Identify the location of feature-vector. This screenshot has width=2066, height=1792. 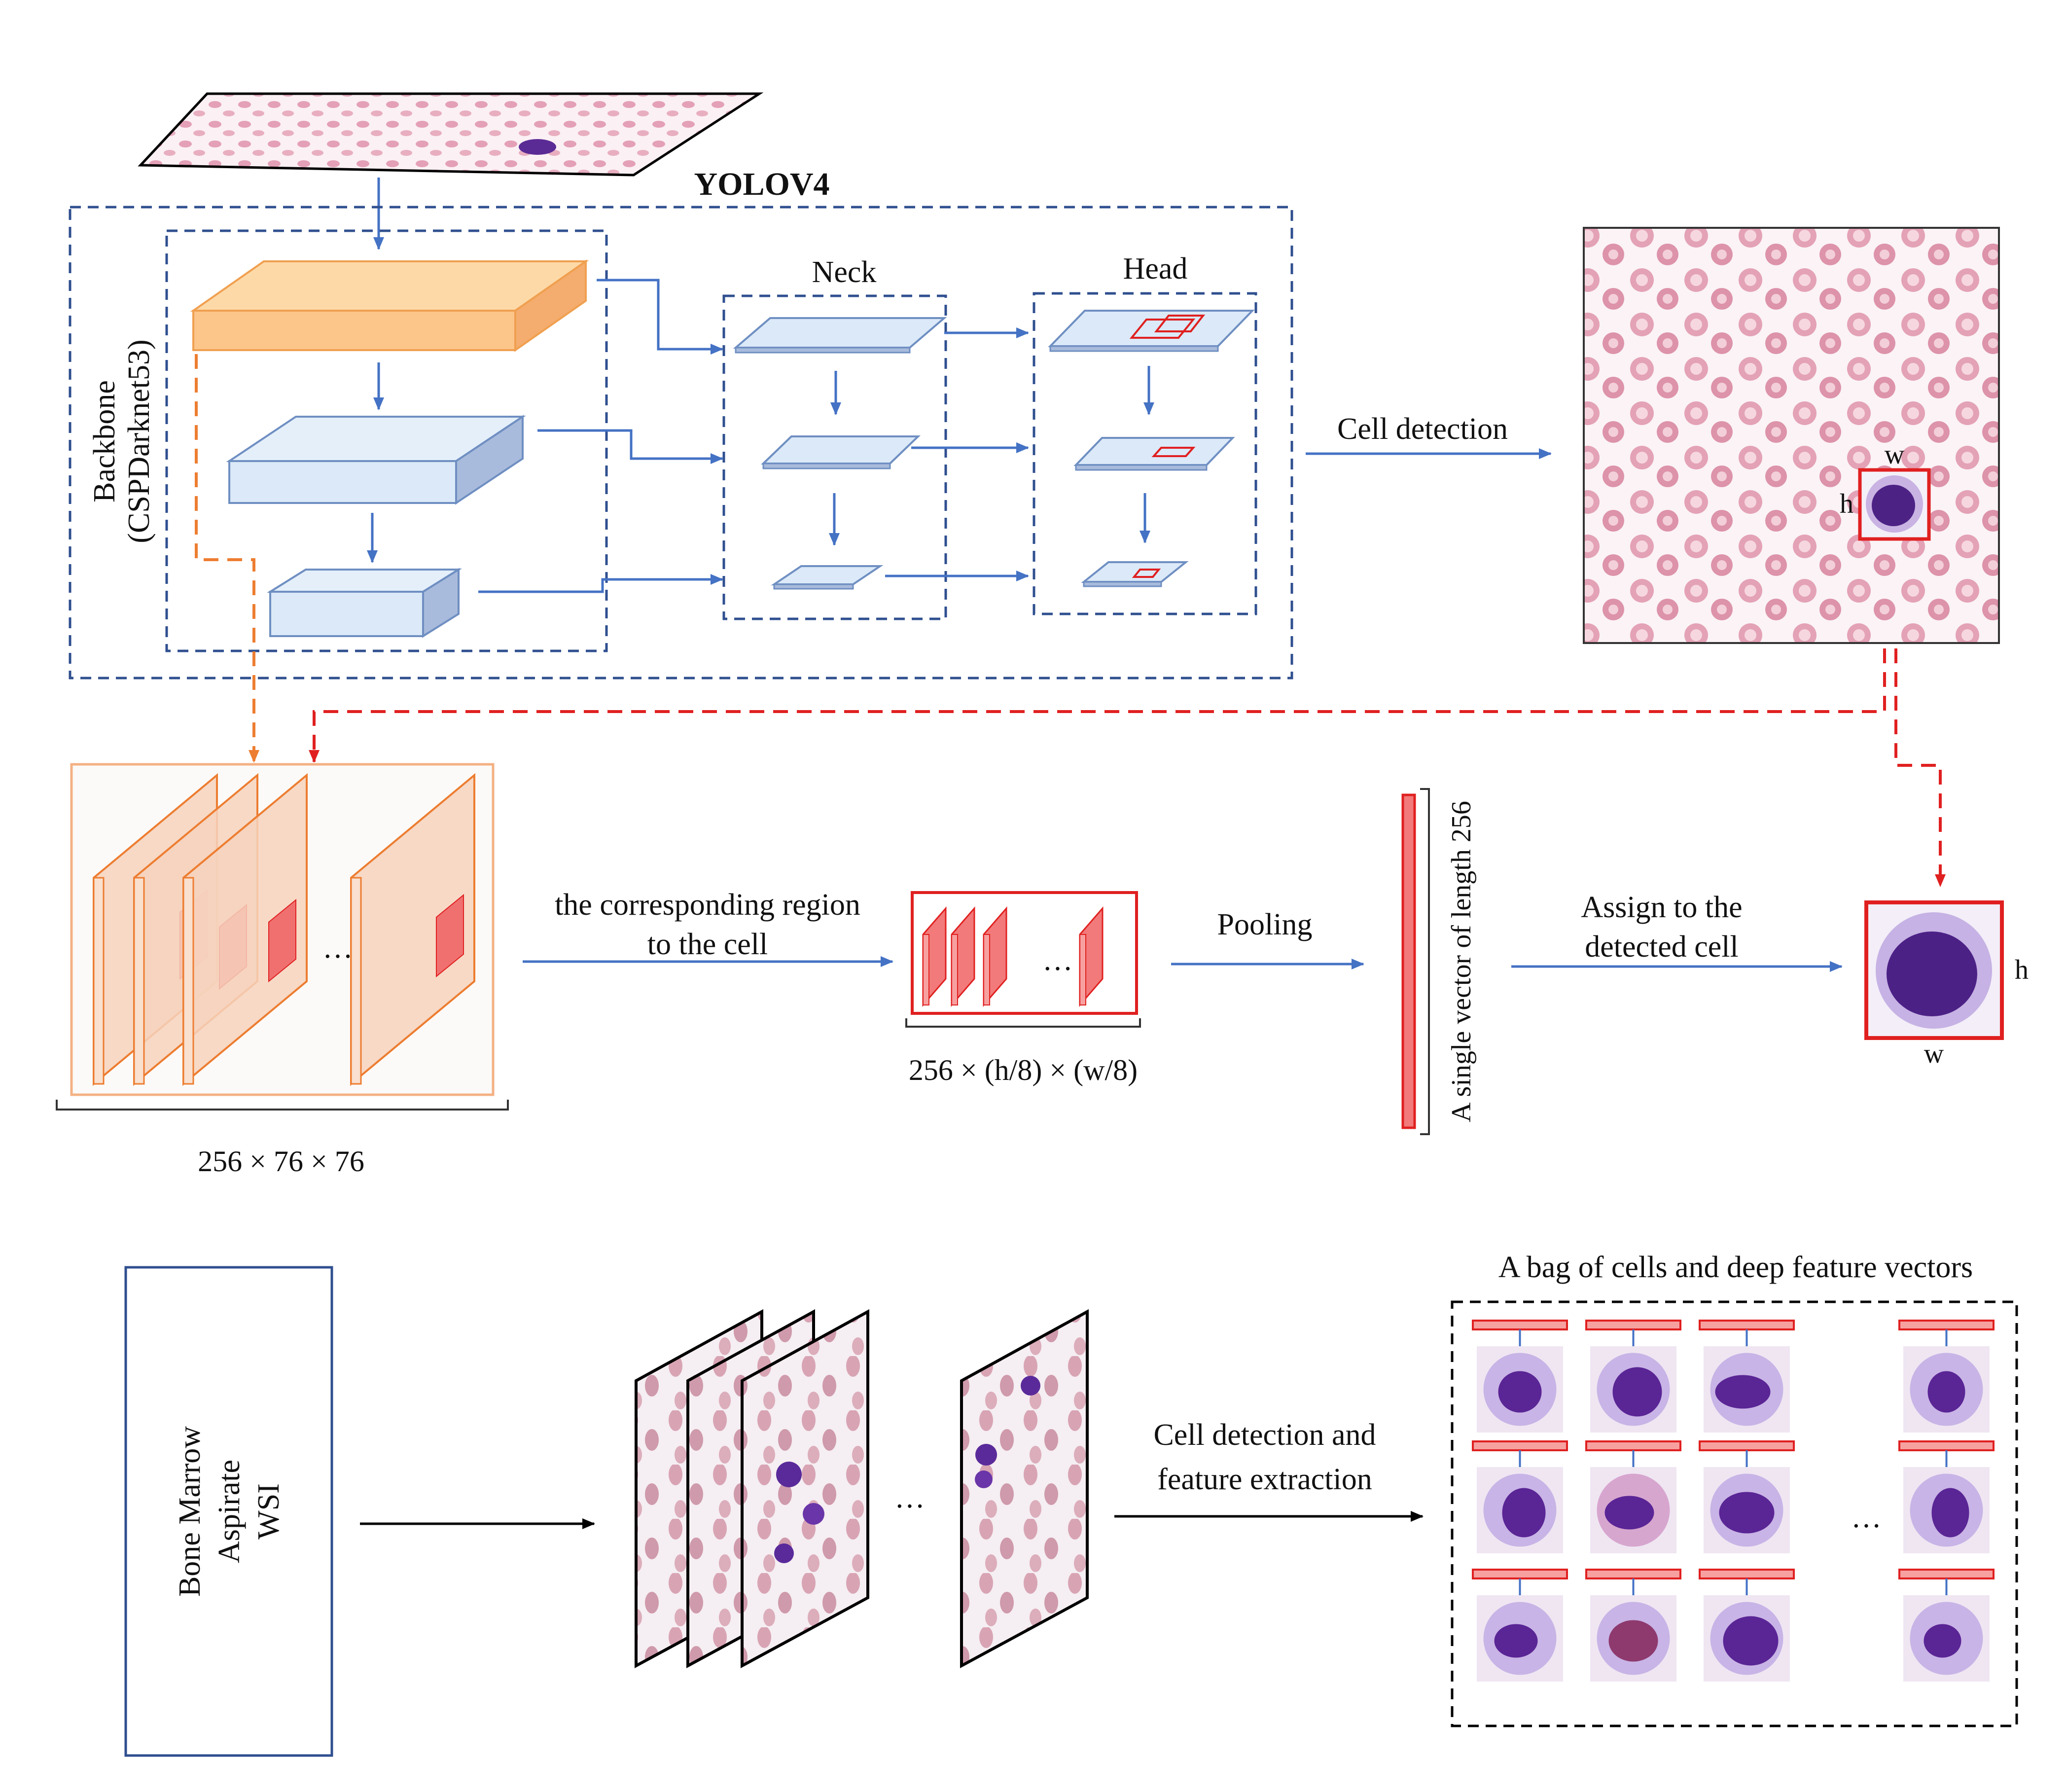
(1409, 961).